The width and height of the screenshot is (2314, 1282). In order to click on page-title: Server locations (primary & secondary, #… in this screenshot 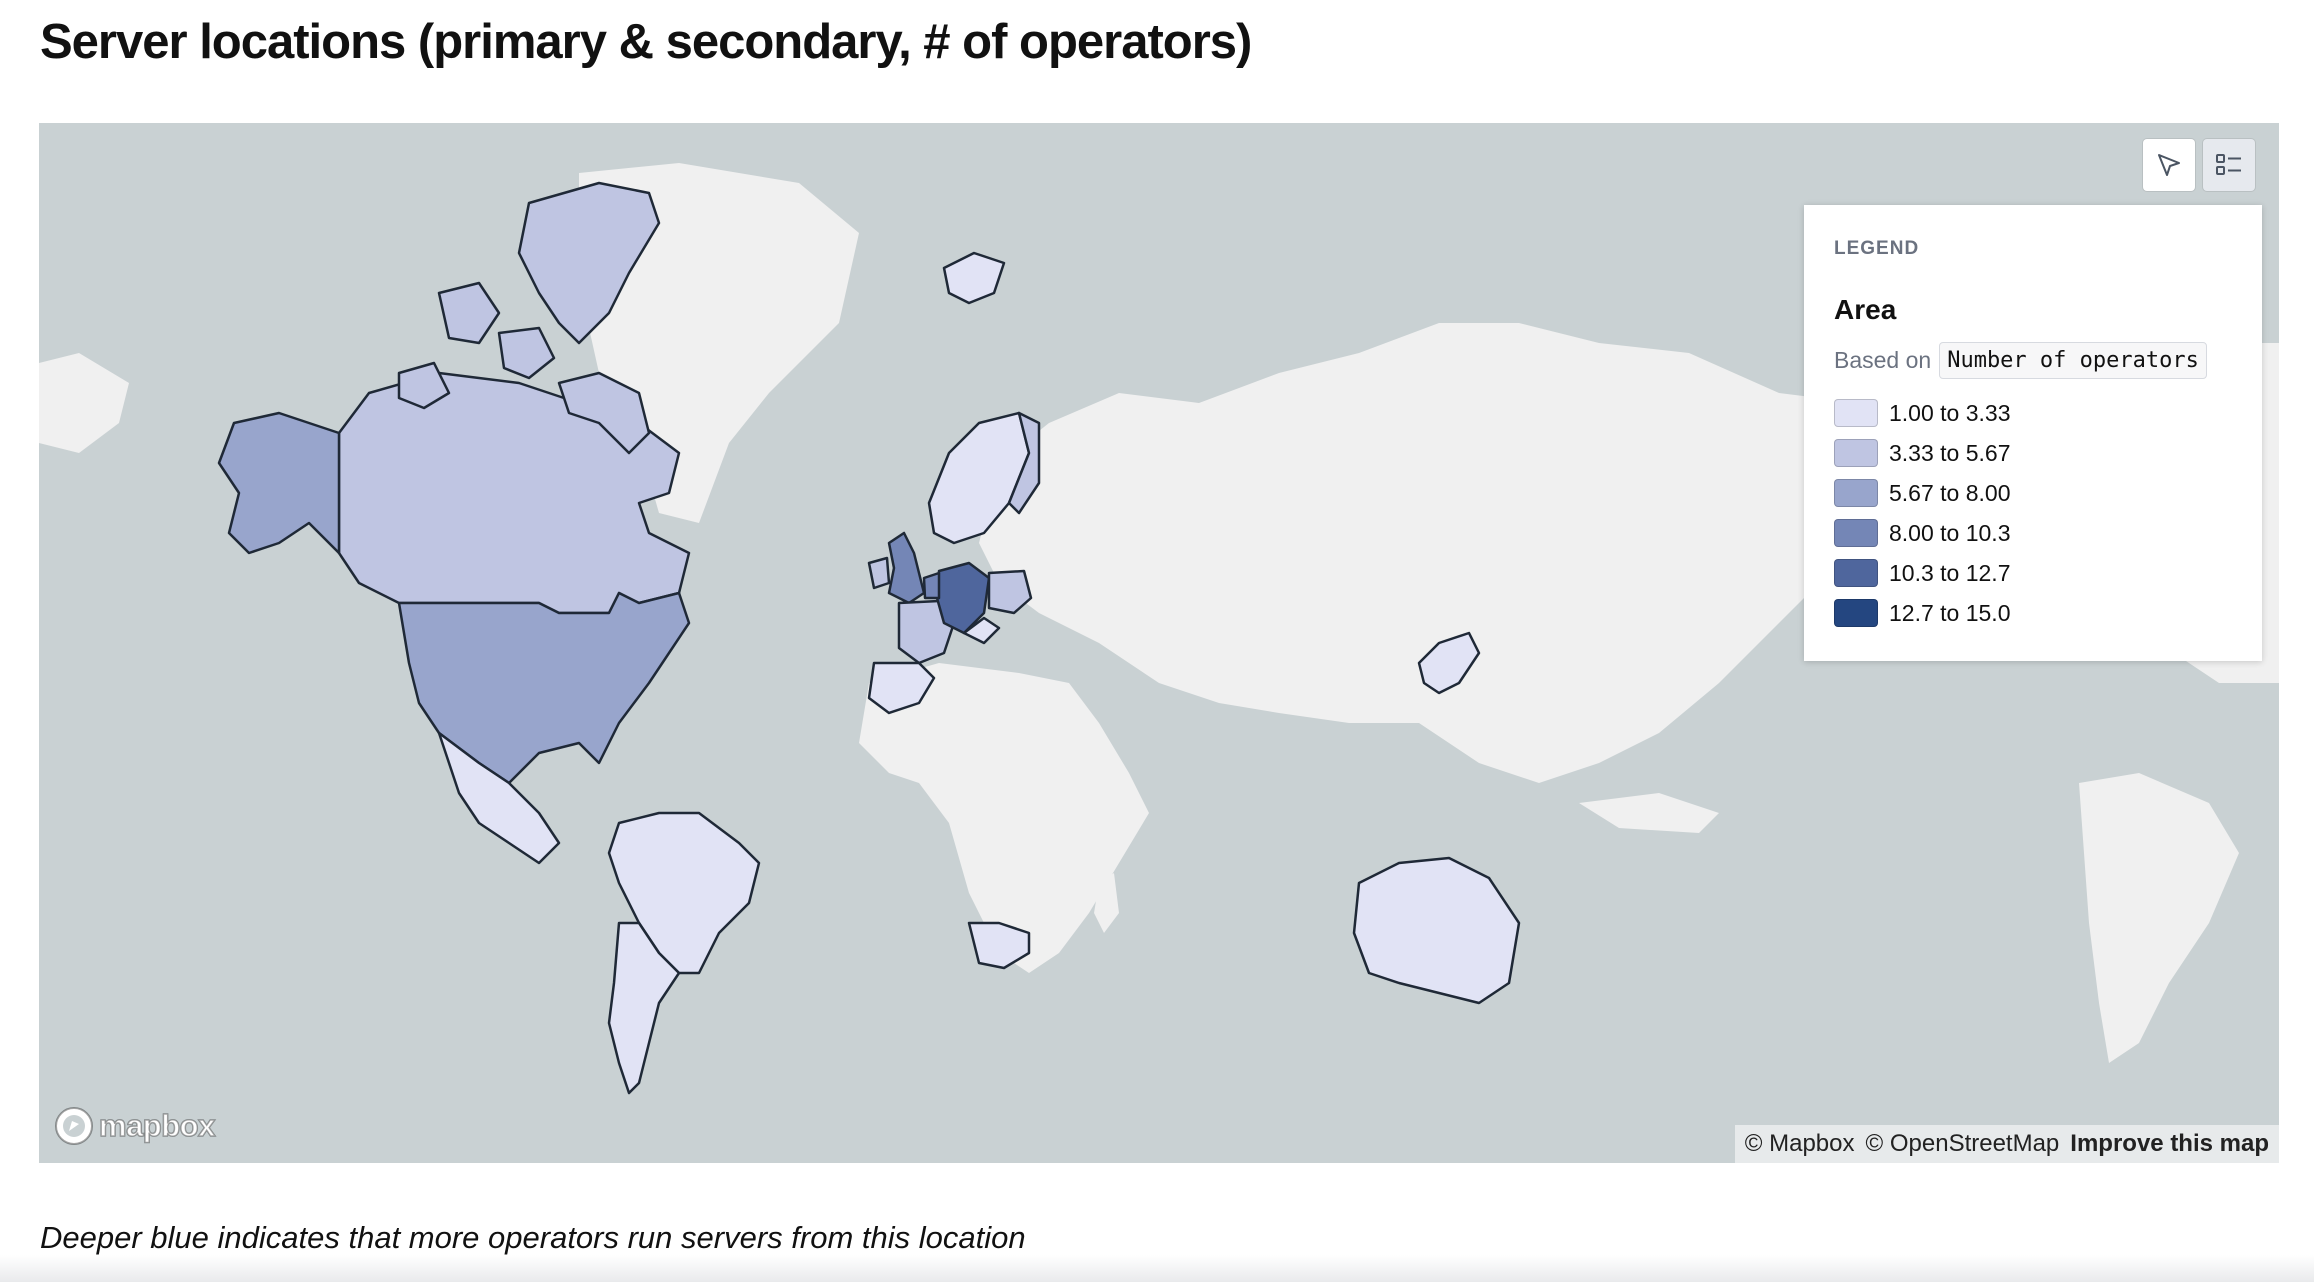, I will do `click(646, 42)`.